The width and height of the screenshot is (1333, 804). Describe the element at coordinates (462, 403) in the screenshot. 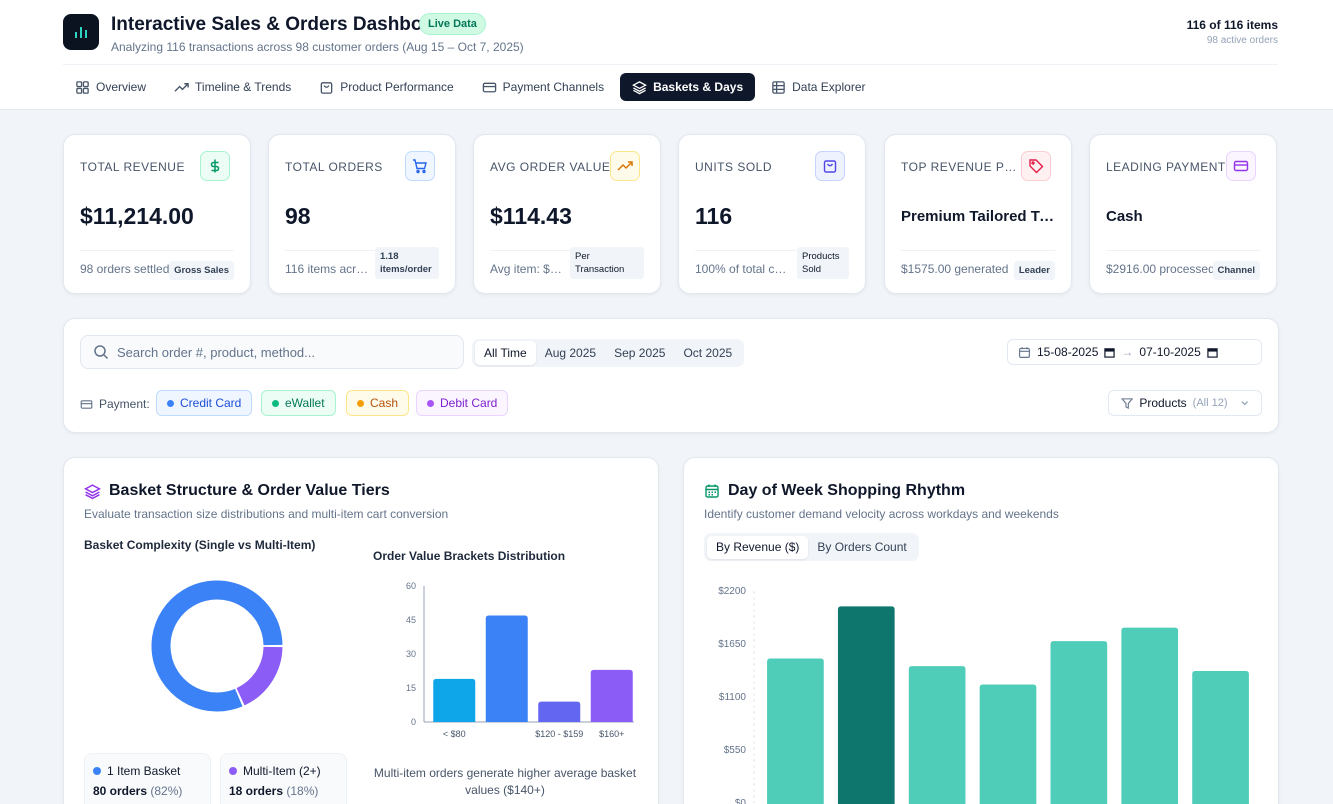

I see `payment-chip-debit-card: Debit Card` at that location.